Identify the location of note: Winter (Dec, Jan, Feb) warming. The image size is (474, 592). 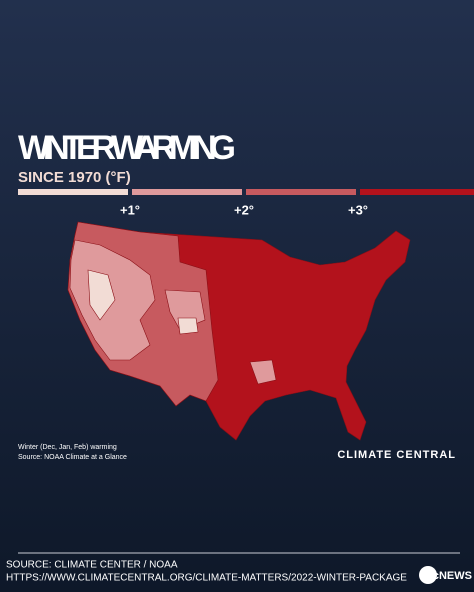
(67, 447).